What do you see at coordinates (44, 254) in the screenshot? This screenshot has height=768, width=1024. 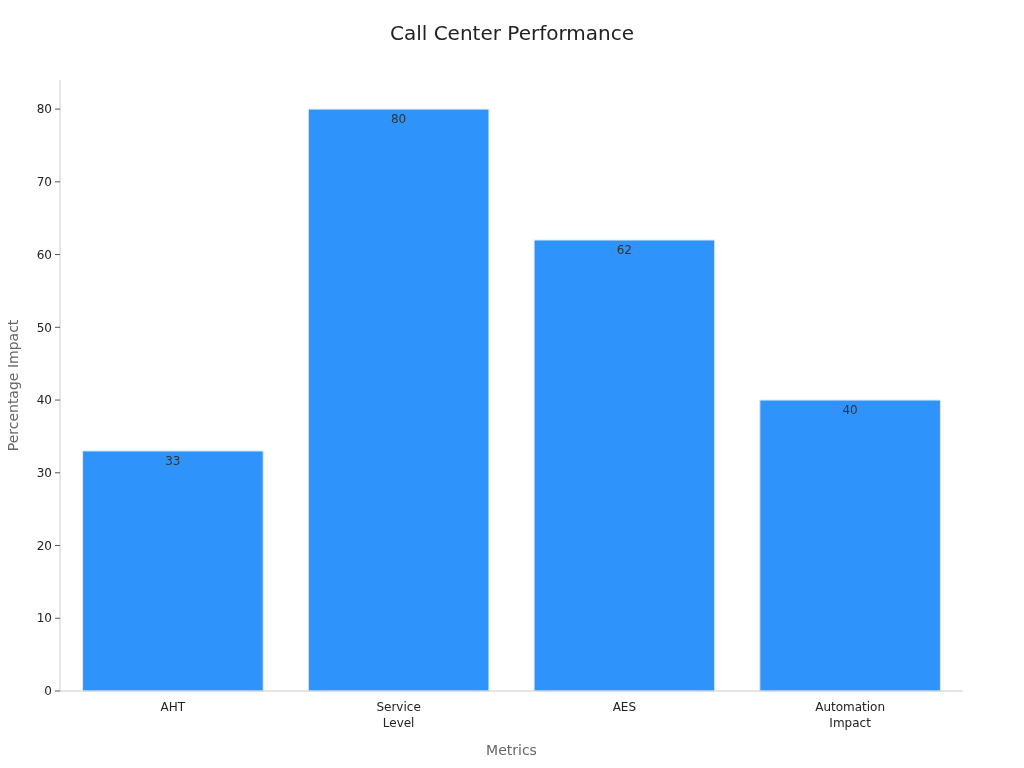 I see `y-tick-label: 60` at bounding box center [44, 254].